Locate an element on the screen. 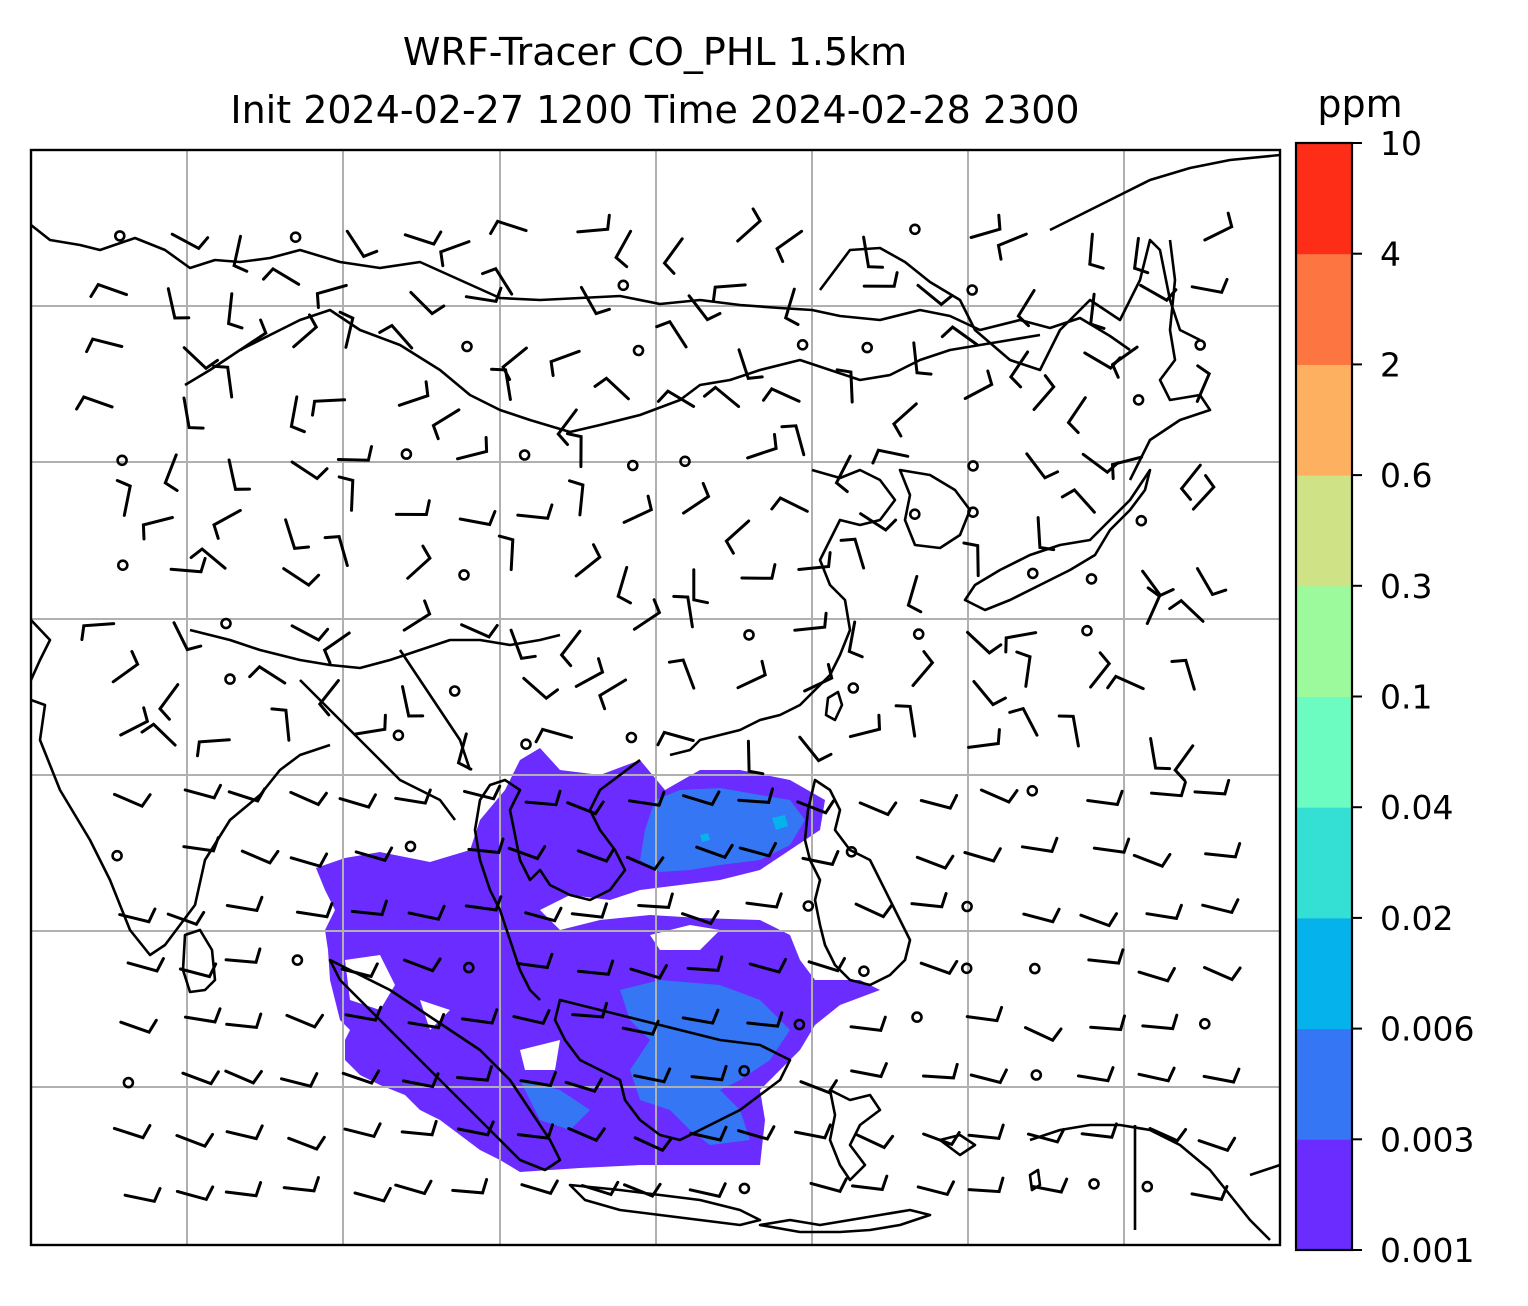 This screenshot has height=1306, width=1528. tracer-plume is located at coordinates (598, 960).